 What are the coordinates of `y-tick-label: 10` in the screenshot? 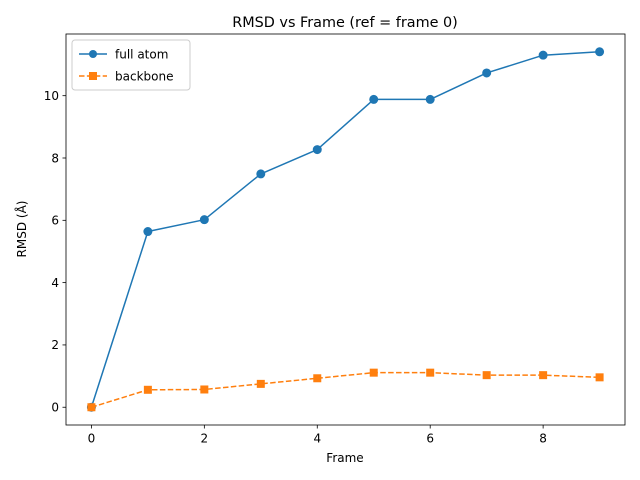 It's located at (51, 96).